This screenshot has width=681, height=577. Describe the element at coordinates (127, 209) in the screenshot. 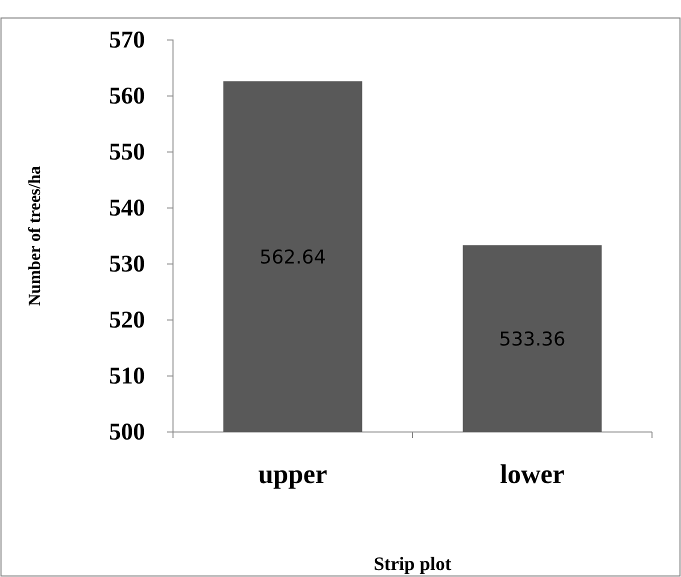

I see `y-tick-label: 540` at that location.